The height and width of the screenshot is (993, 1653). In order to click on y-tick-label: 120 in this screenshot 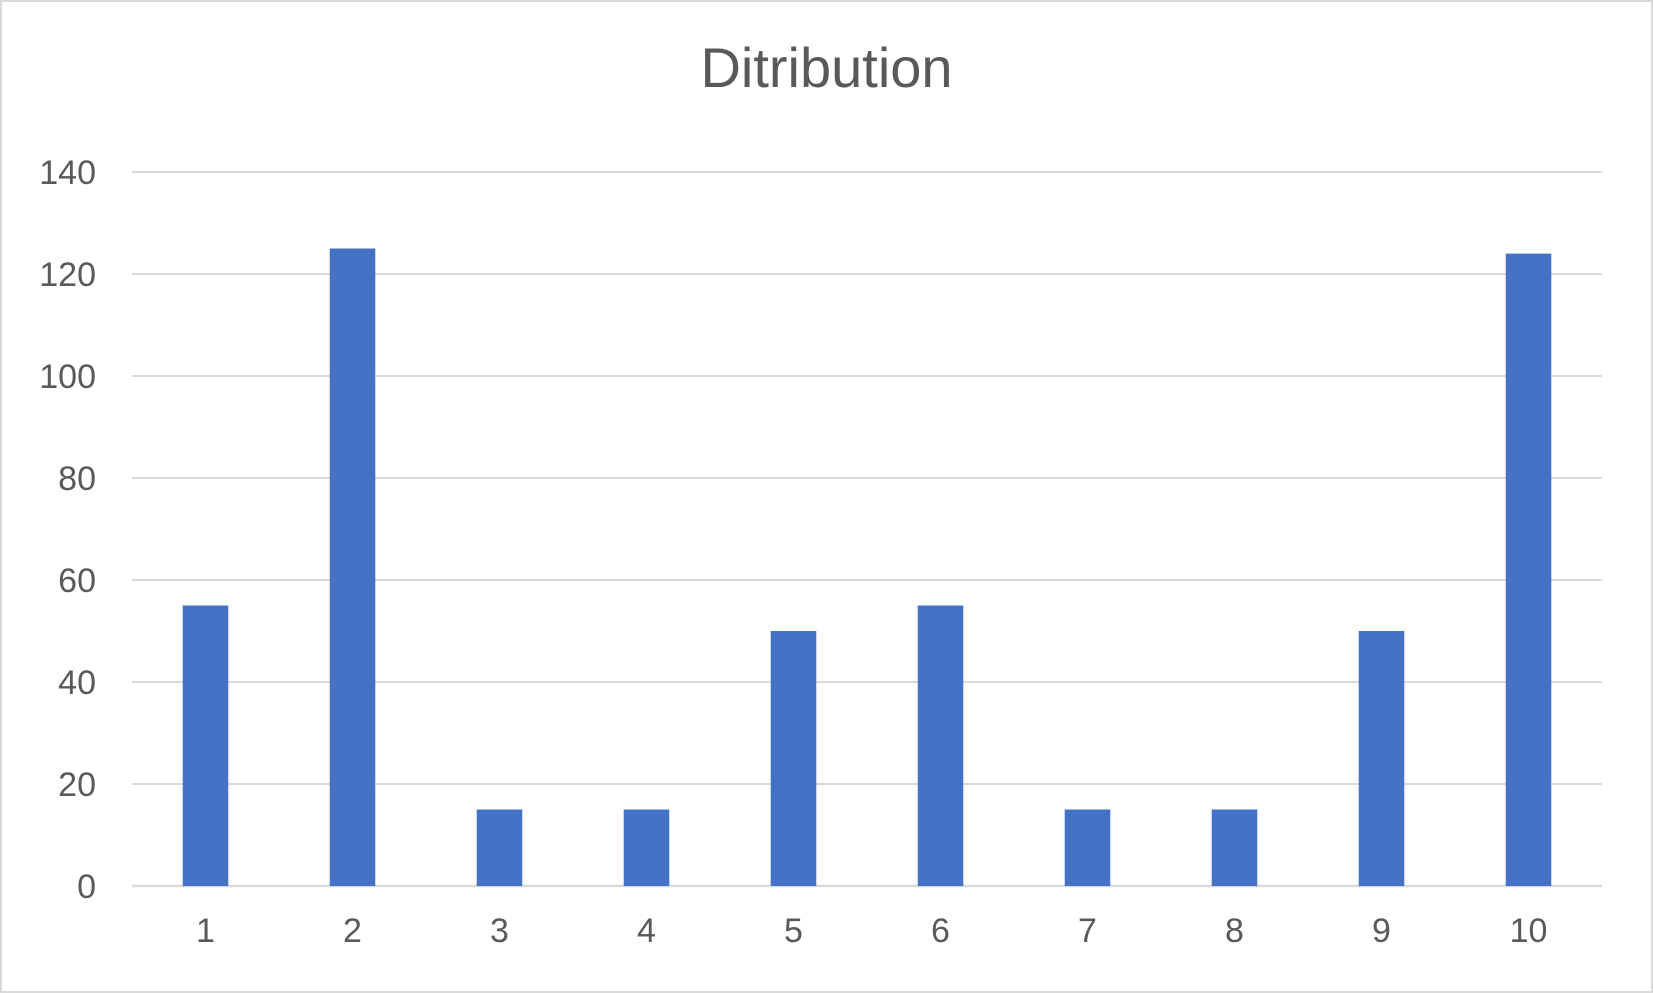, I will do `click(67, 275)`.